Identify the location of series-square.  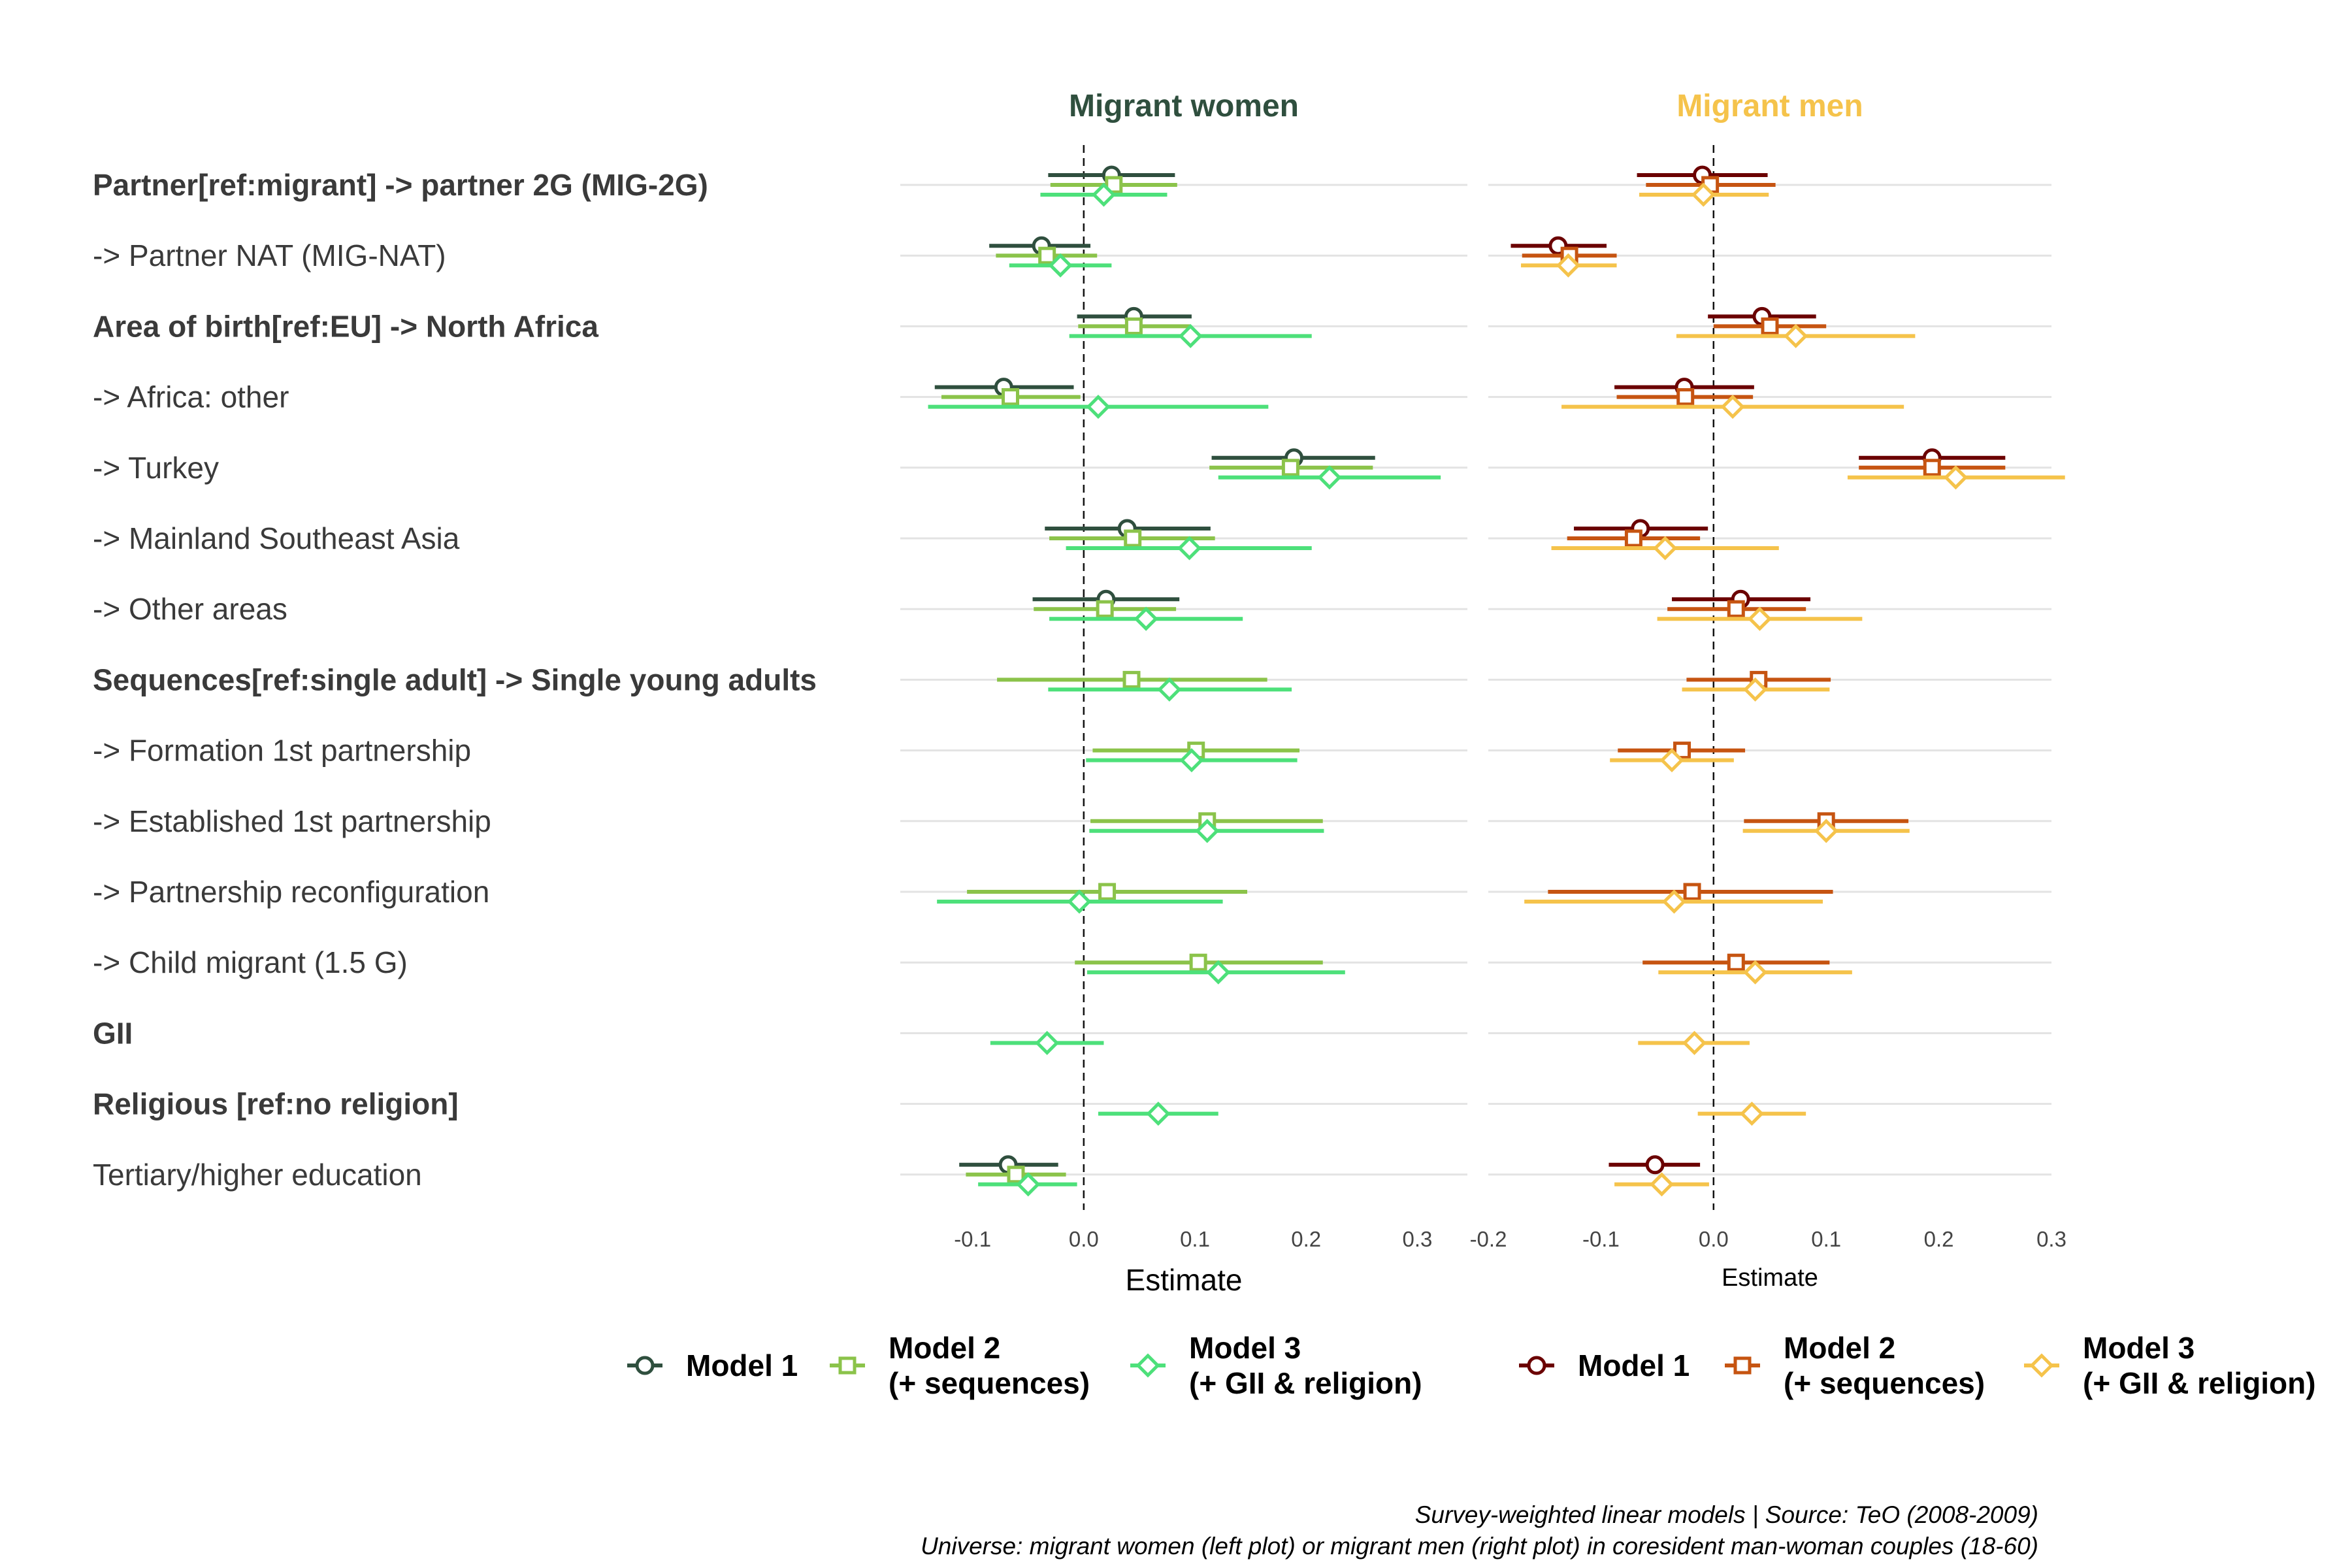
(1764, 574).